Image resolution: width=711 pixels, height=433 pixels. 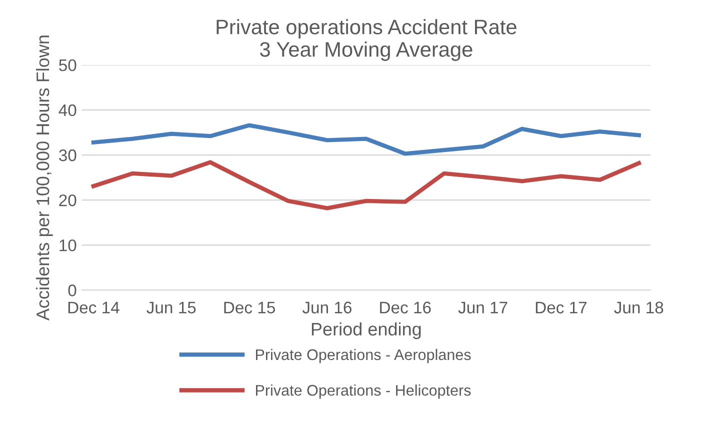 I want to click on x-tick-label: Jun 16, so click(x=327, y=308).